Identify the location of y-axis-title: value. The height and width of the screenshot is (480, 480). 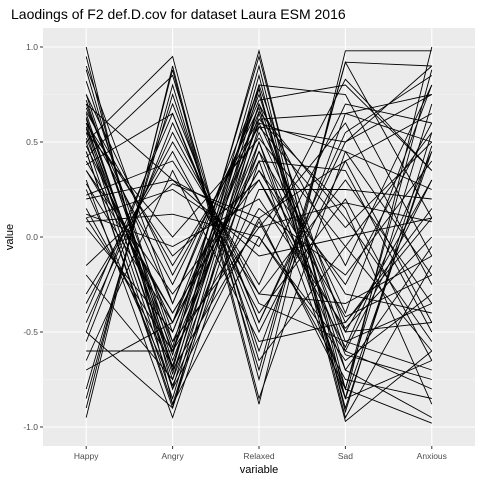
(10, 237).